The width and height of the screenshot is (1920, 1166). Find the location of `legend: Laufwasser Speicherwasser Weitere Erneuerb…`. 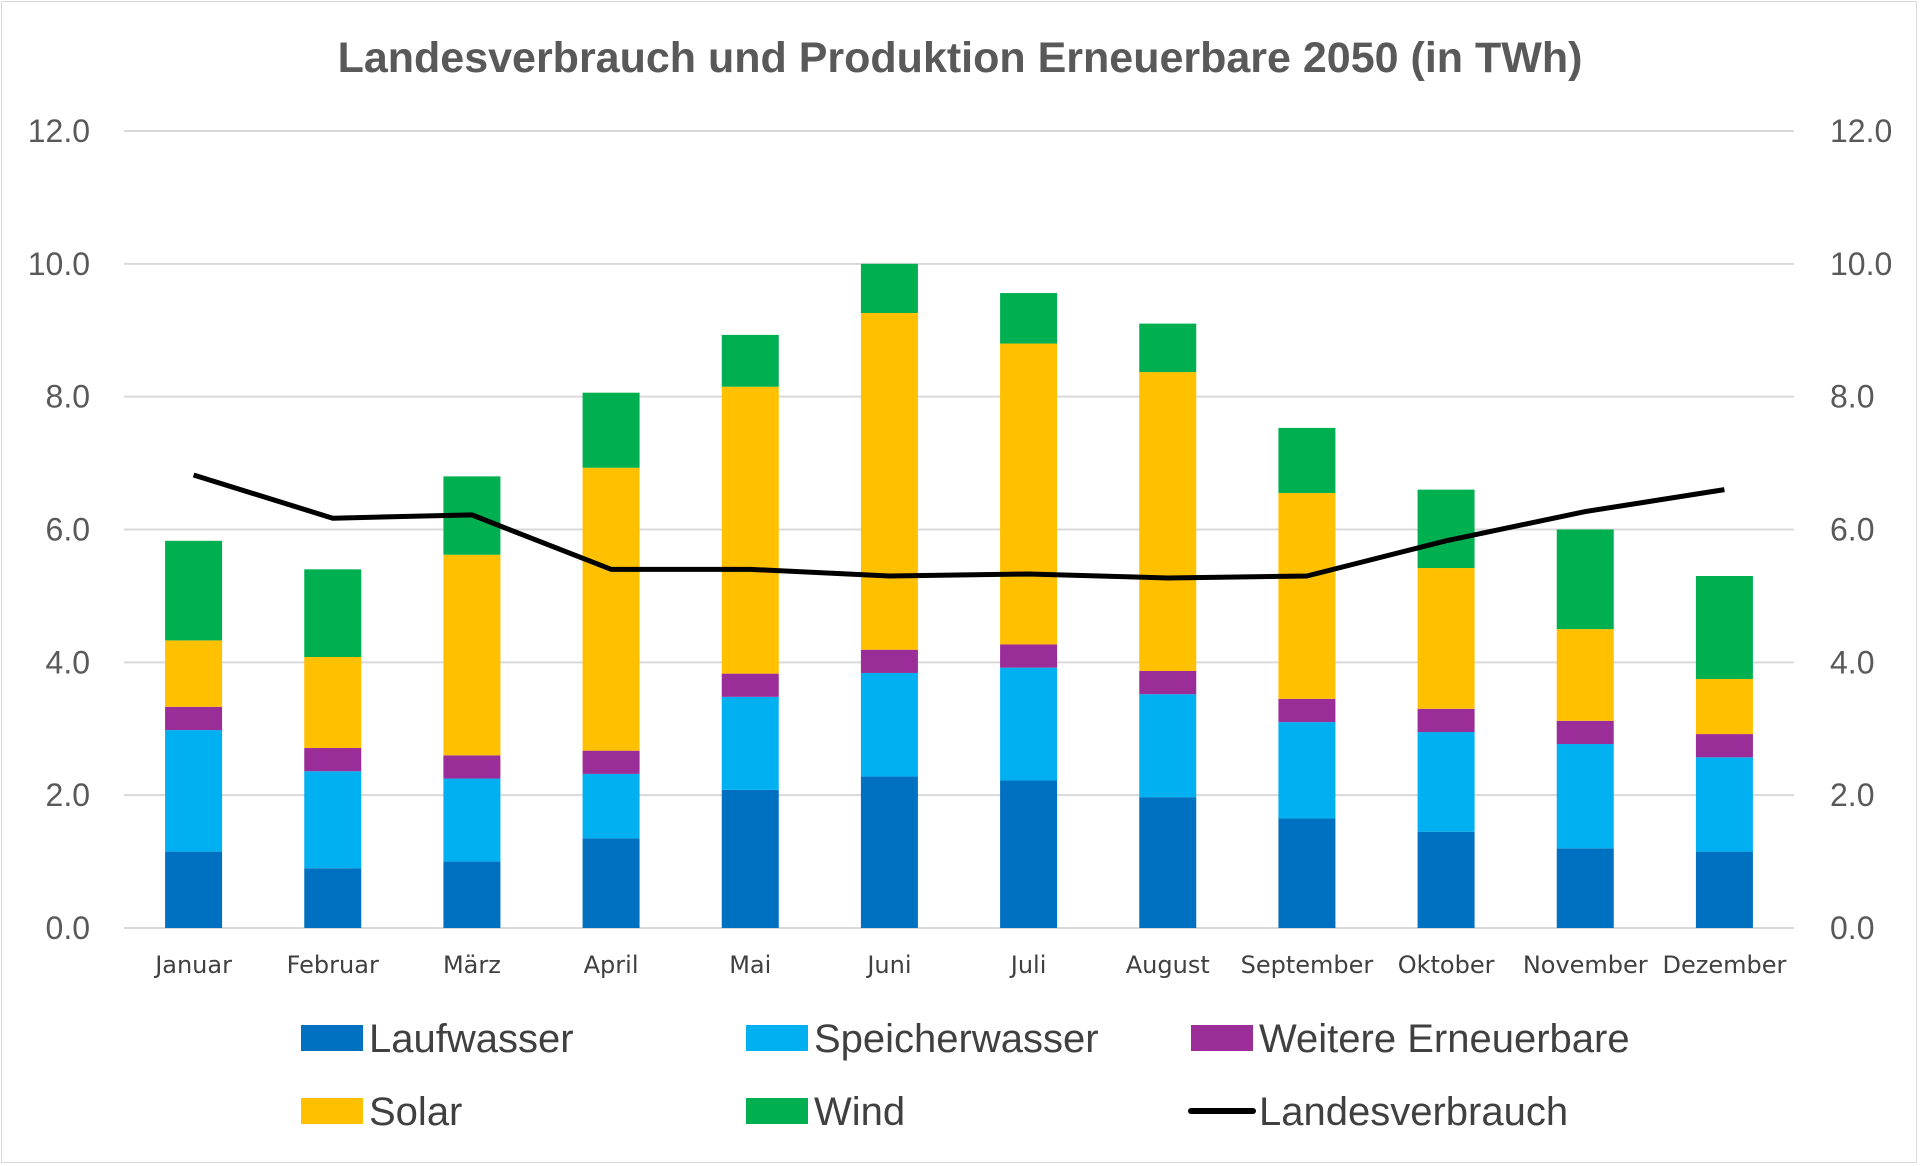

legend: Laufwasser Speicherwasser Weitere Erneuerb… is located at coordinates (965, 1075).